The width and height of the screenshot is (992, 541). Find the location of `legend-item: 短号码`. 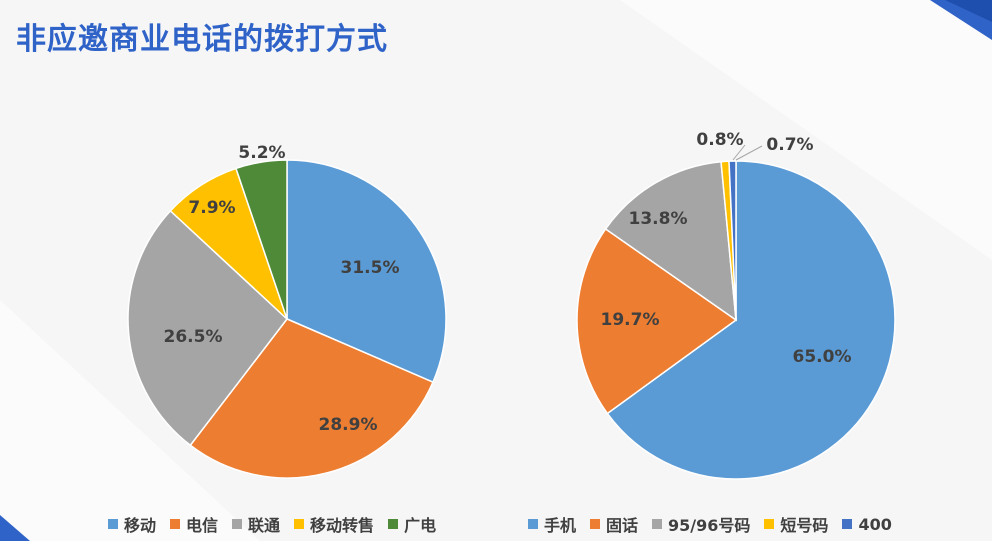

legend-item: 短号码 is located at coordinates (796, 524).